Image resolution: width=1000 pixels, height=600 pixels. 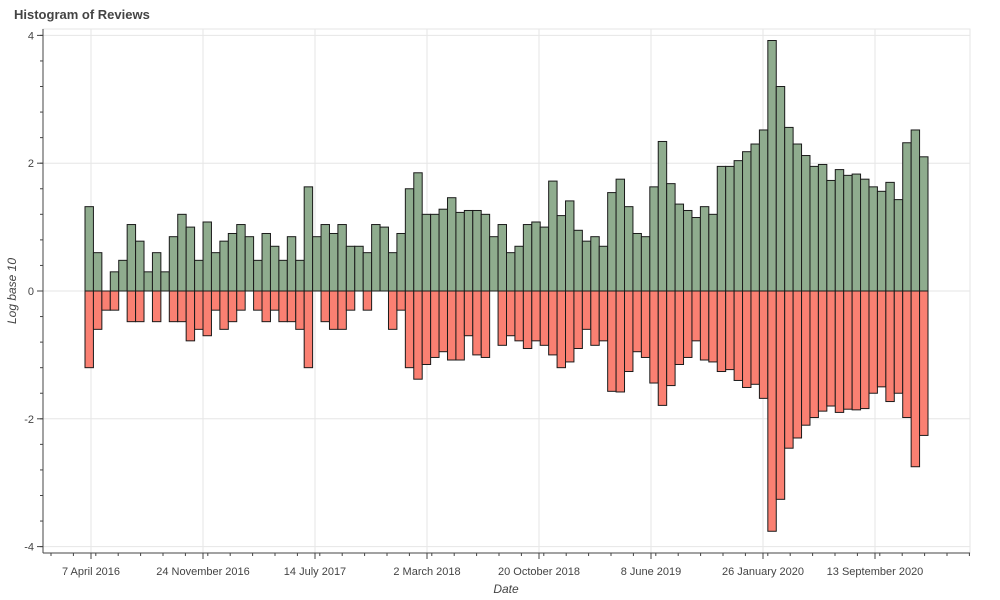 What do you see at coordinates (31, 164) in the screenshot?
I see `y-tick-label: 2` at bounding box center [31, 164].